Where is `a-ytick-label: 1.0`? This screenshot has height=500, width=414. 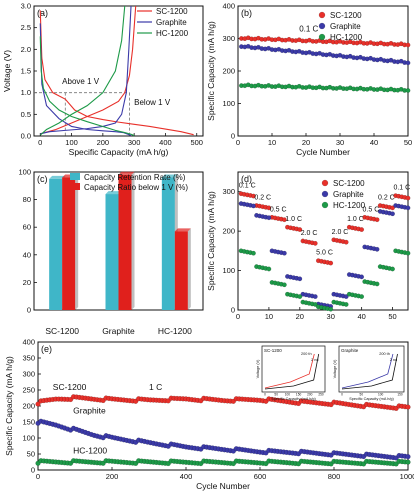 a-ytick-label: 1.0 is located at coordinates (26, 92).